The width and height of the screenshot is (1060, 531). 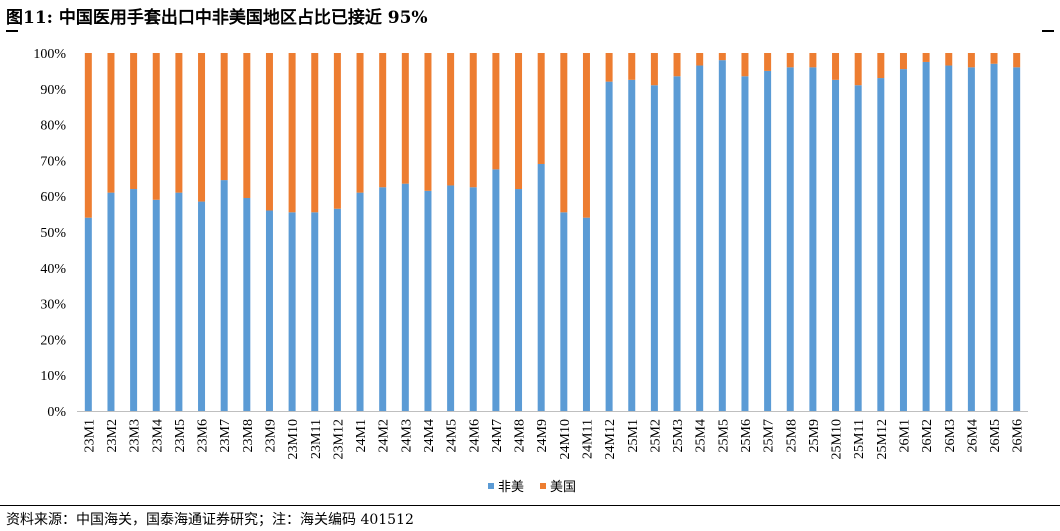 What do you see at coordinates (429, 435) in the screenshot?
I see `x-tick-label: 24M4` at bounding box center [429, 435].